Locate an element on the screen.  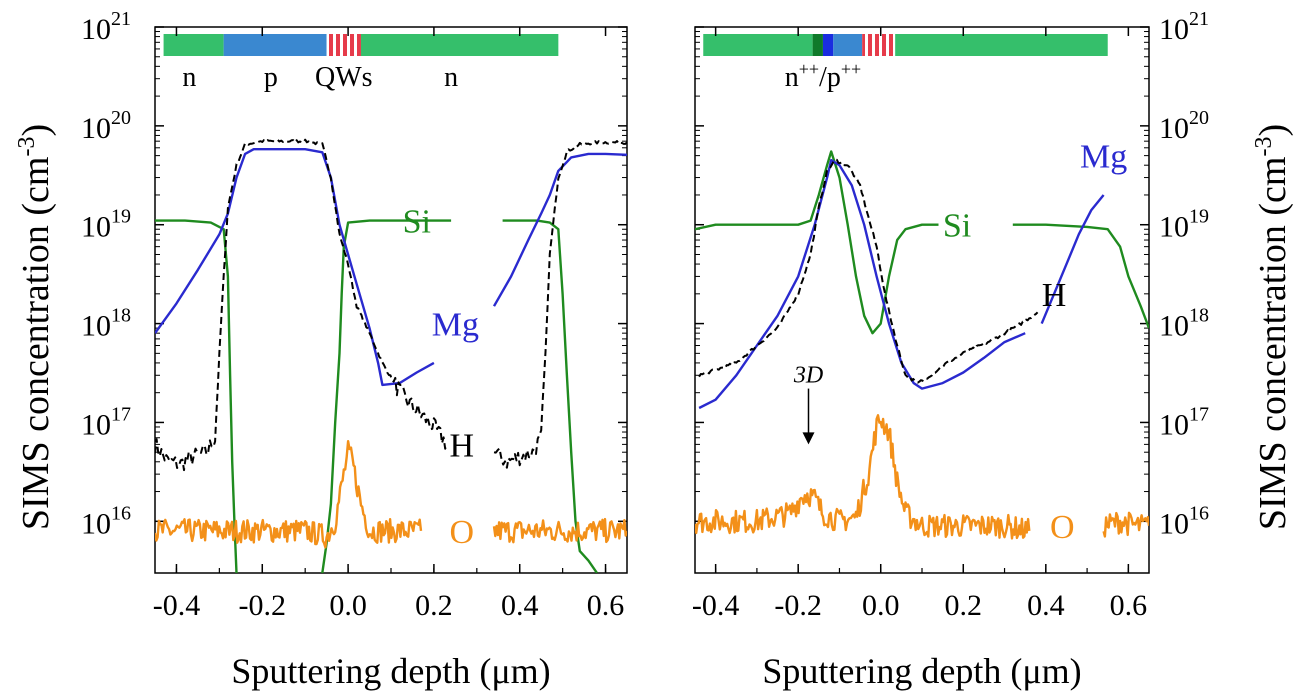
y-axis-title-right: SIMS concentration (cm-3) is located at coordinates (1272, 327).